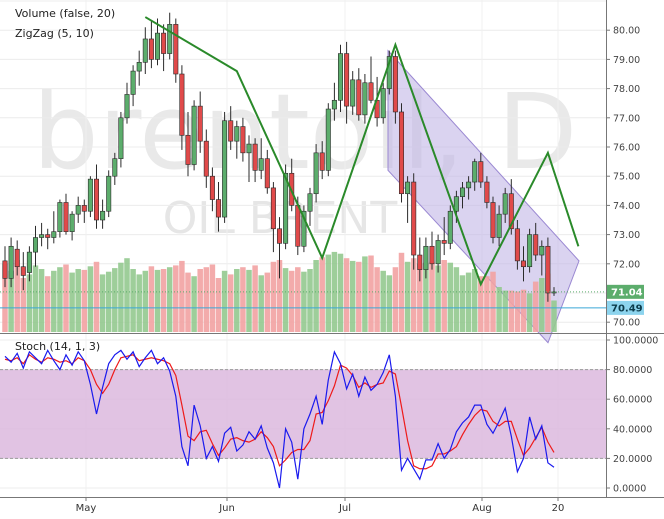 The height and width of the screenshot is (519, 664). Describe the element at coordinates (279, 291) in the screenshot. I see `volume-bars` at that location.